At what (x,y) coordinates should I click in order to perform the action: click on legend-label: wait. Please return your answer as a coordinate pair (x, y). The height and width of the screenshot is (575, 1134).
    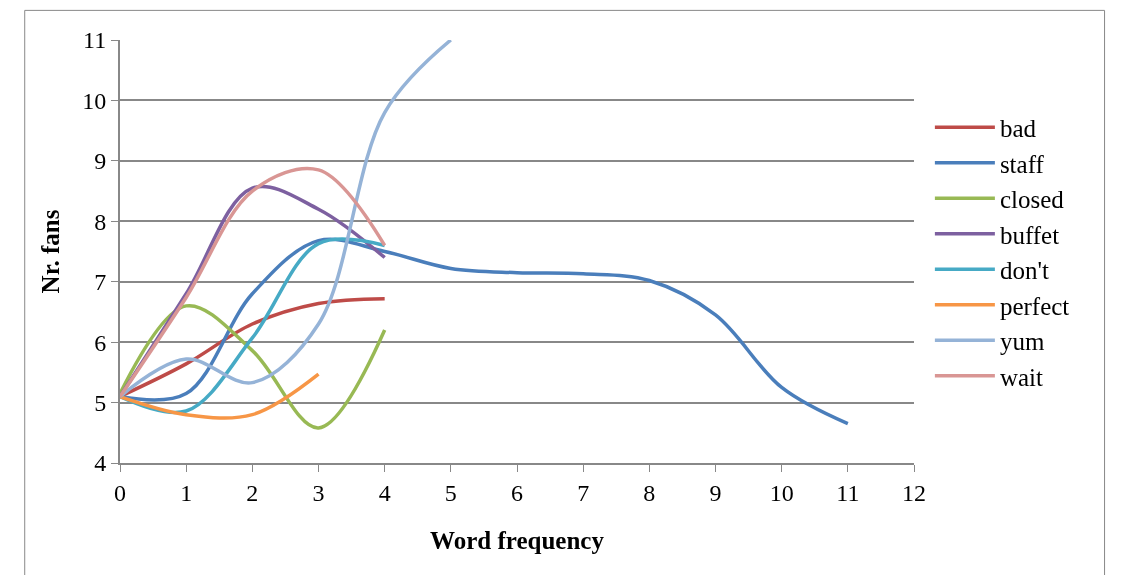
    Looking at the image, I should click on (1021, 377).